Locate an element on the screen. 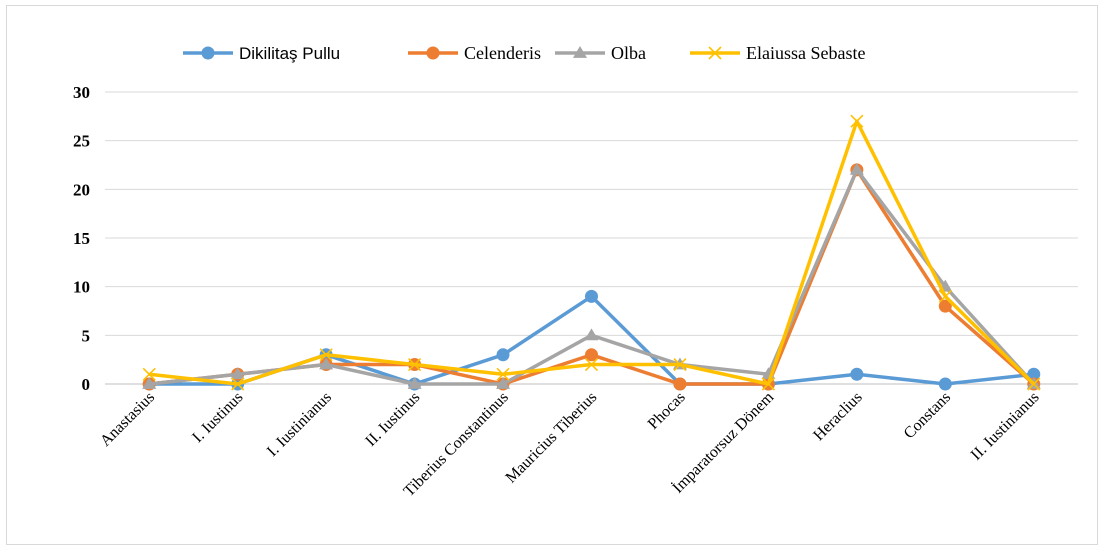 The image size is (1108, 553). y-tick-label: 15 is located at coordinates (81, 238).